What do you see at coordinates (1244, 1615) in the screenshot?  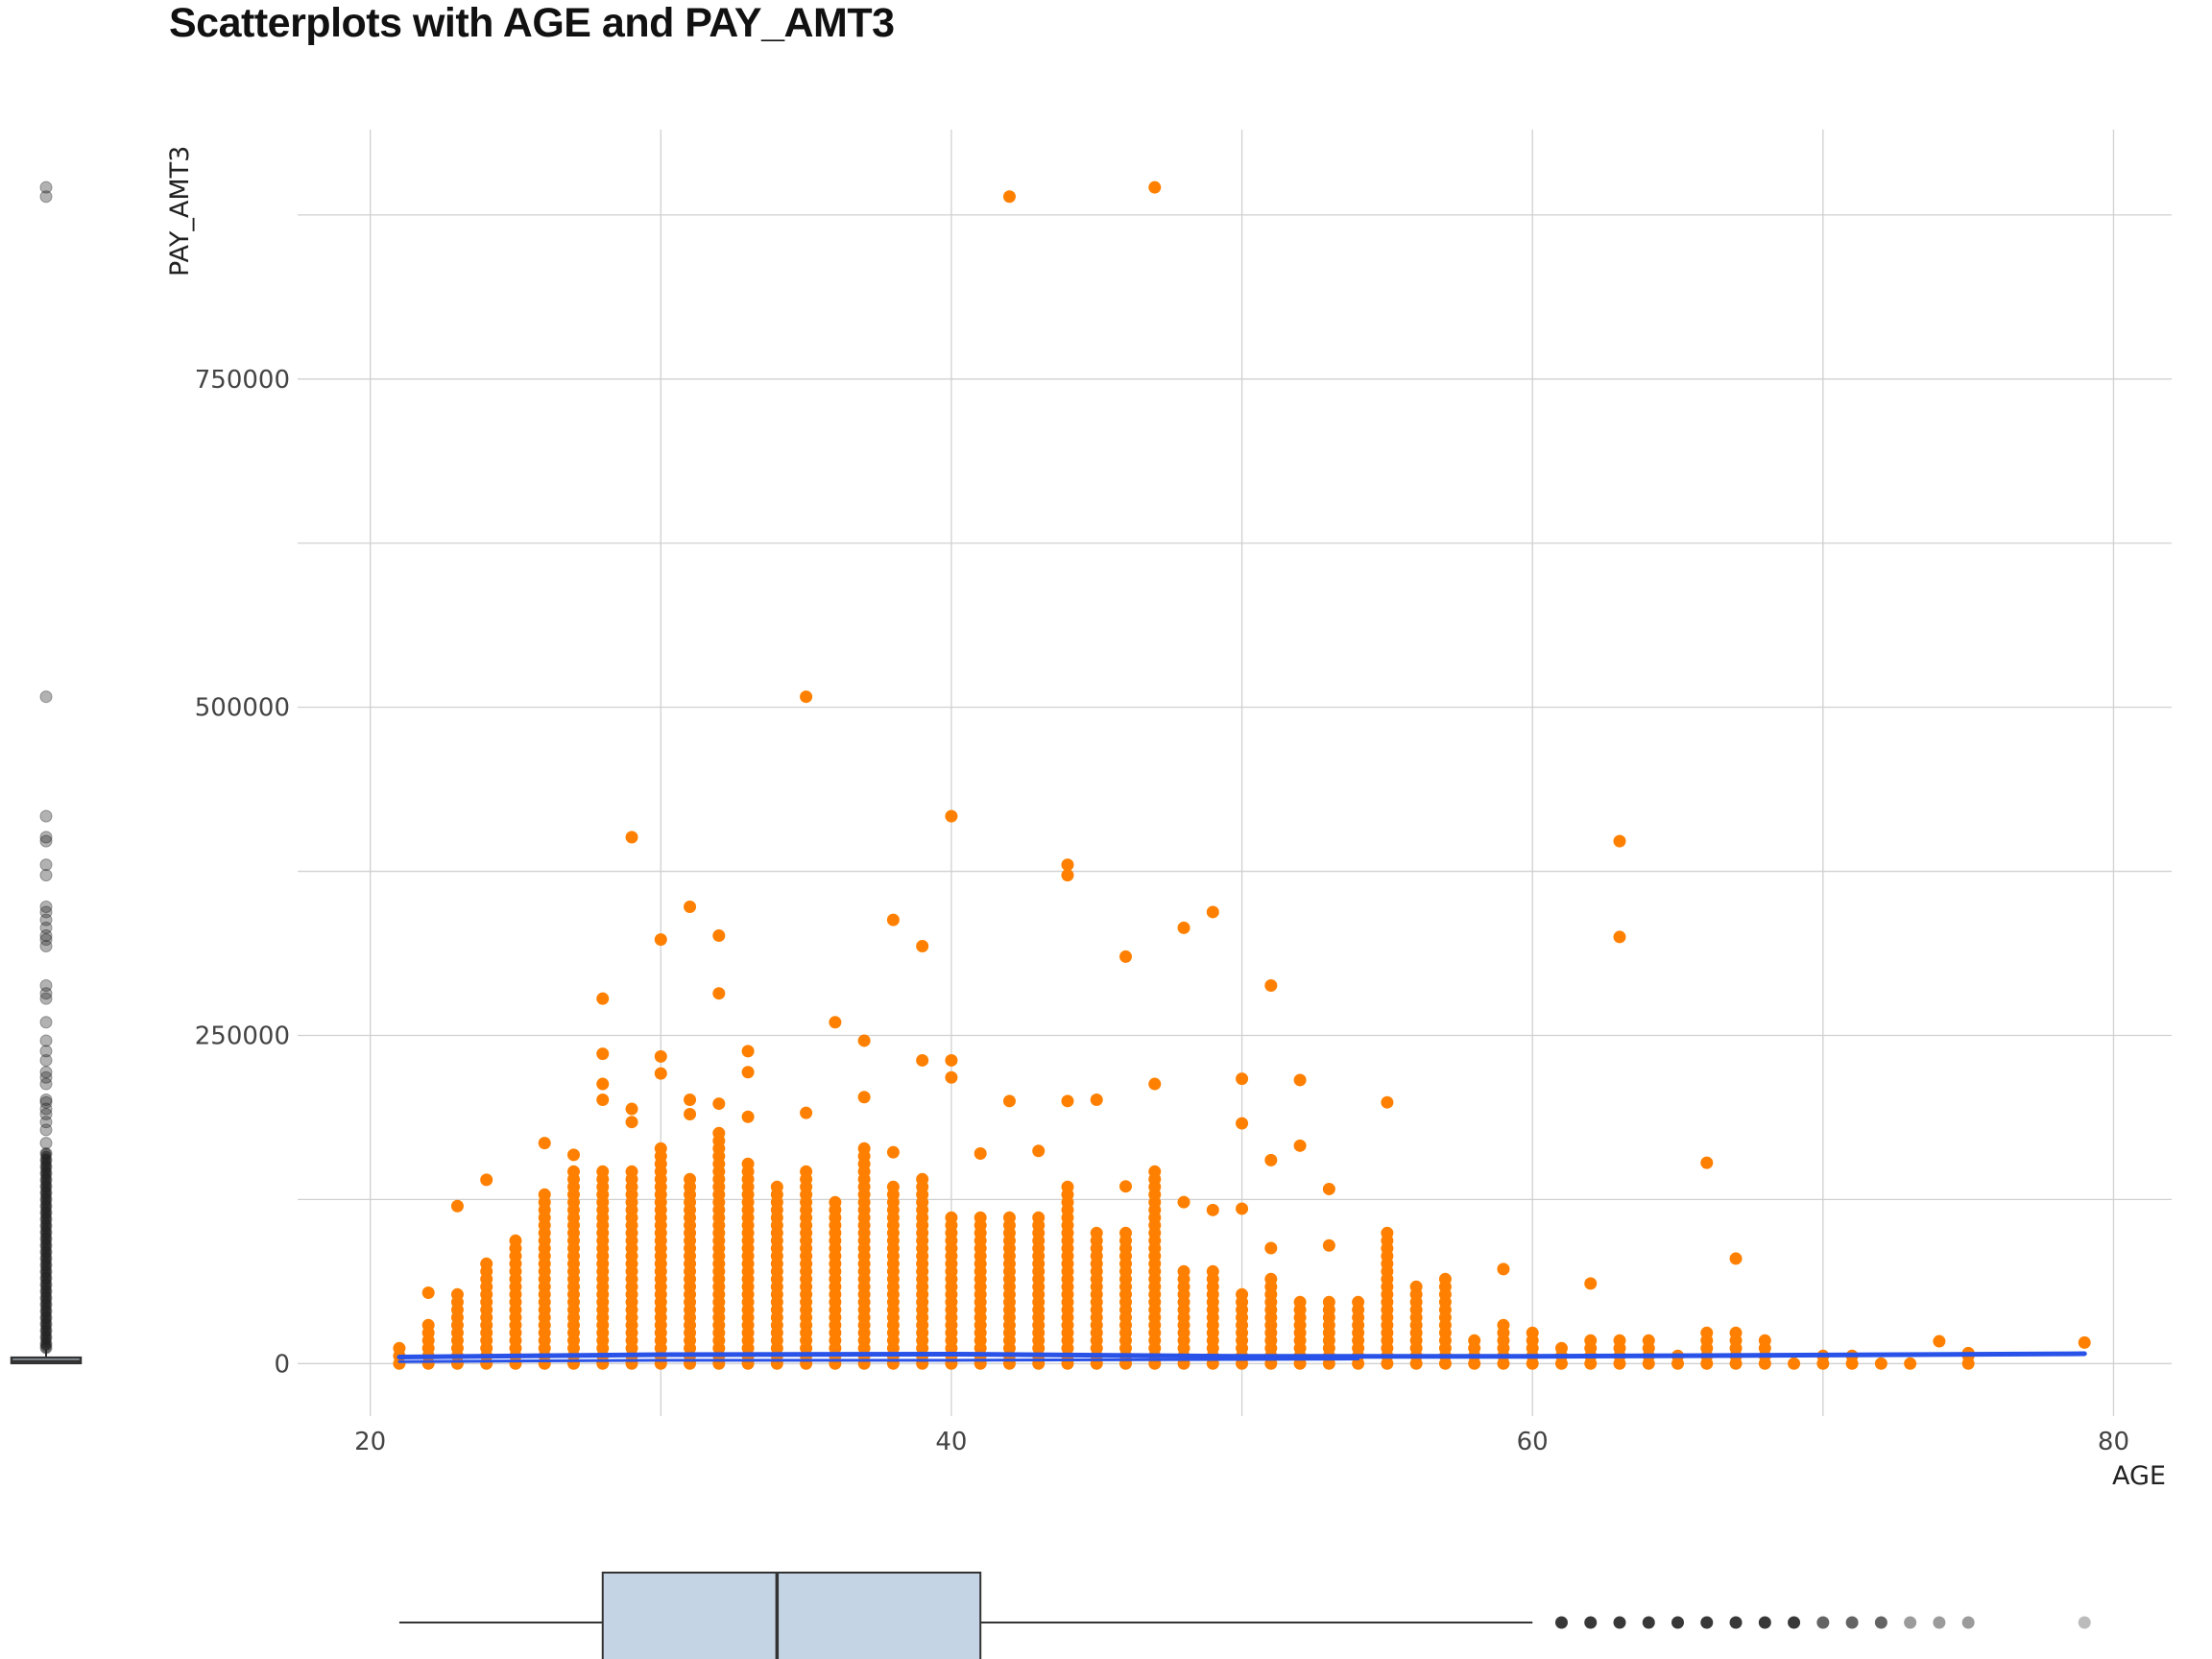 I see `age-marginal-boxplot` at bounding box center [1244, 1615].